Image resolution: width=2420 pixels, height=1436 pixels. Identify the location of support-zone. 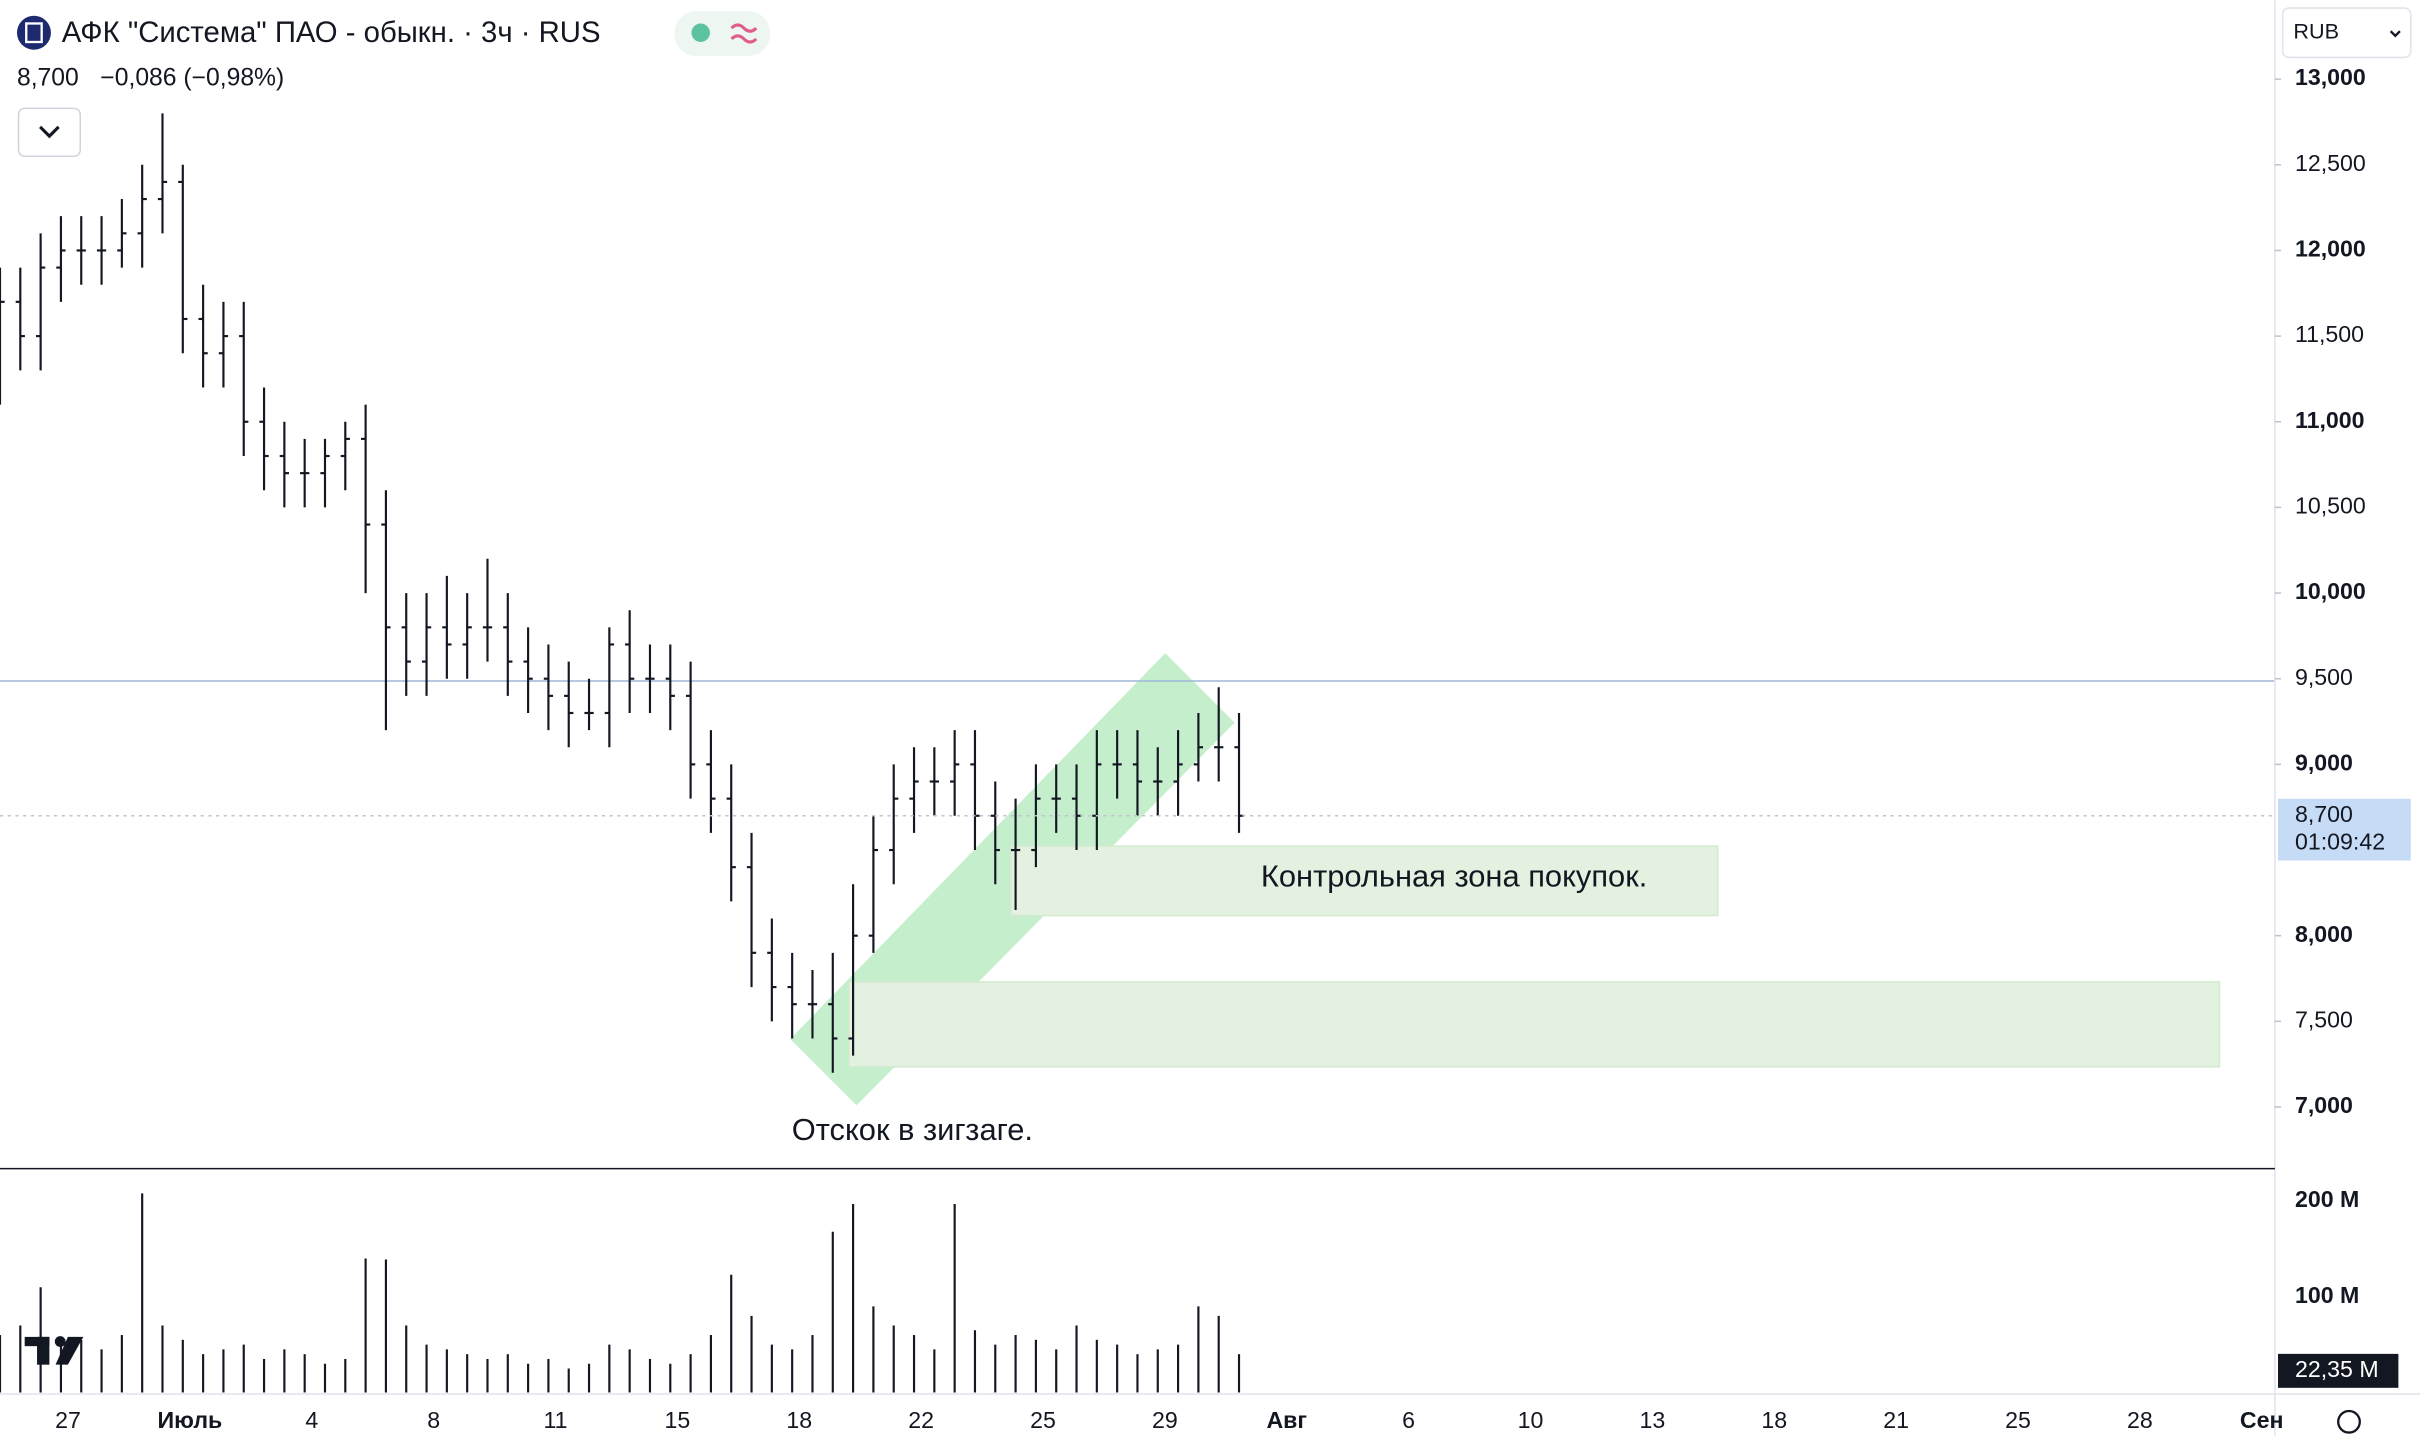
(1534, 1024).